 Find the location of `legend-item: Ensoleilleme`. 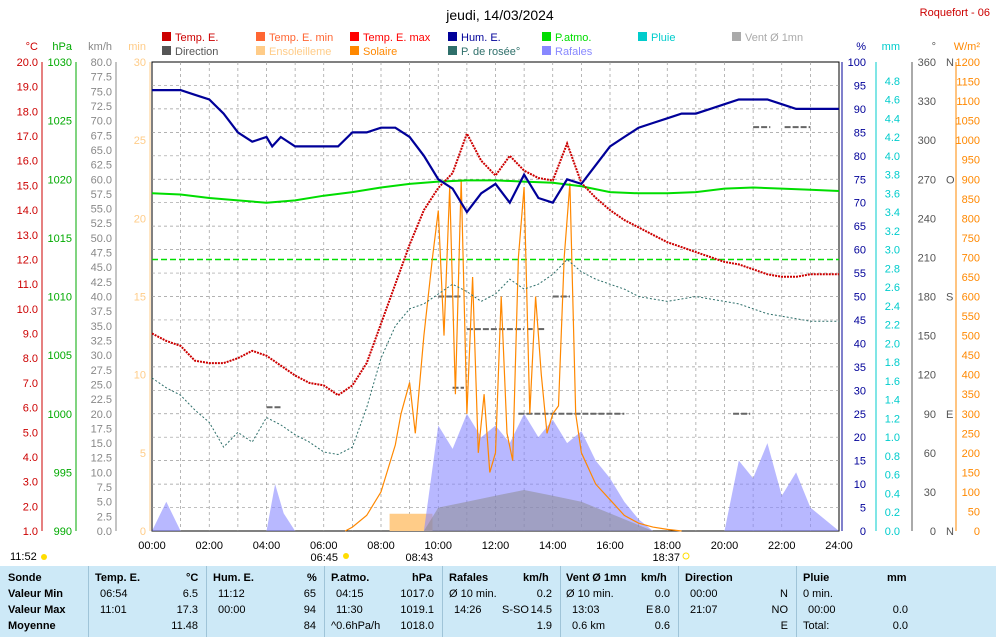

legend-item: Ensoleilleme is located at coordinates (300, 52).